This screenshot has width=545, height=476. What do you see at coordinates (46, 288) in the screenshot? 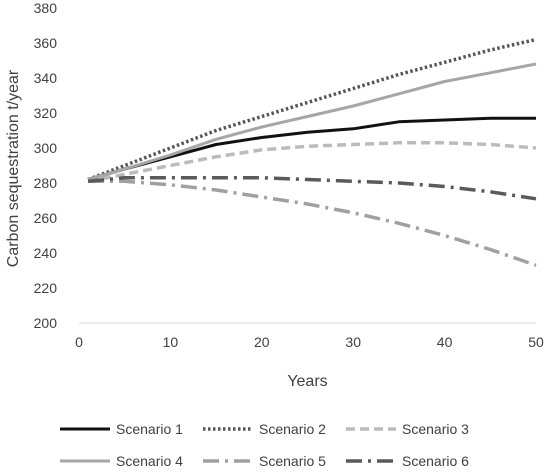
I see `y-tick-label: 220` at bounding box center [46, 288].